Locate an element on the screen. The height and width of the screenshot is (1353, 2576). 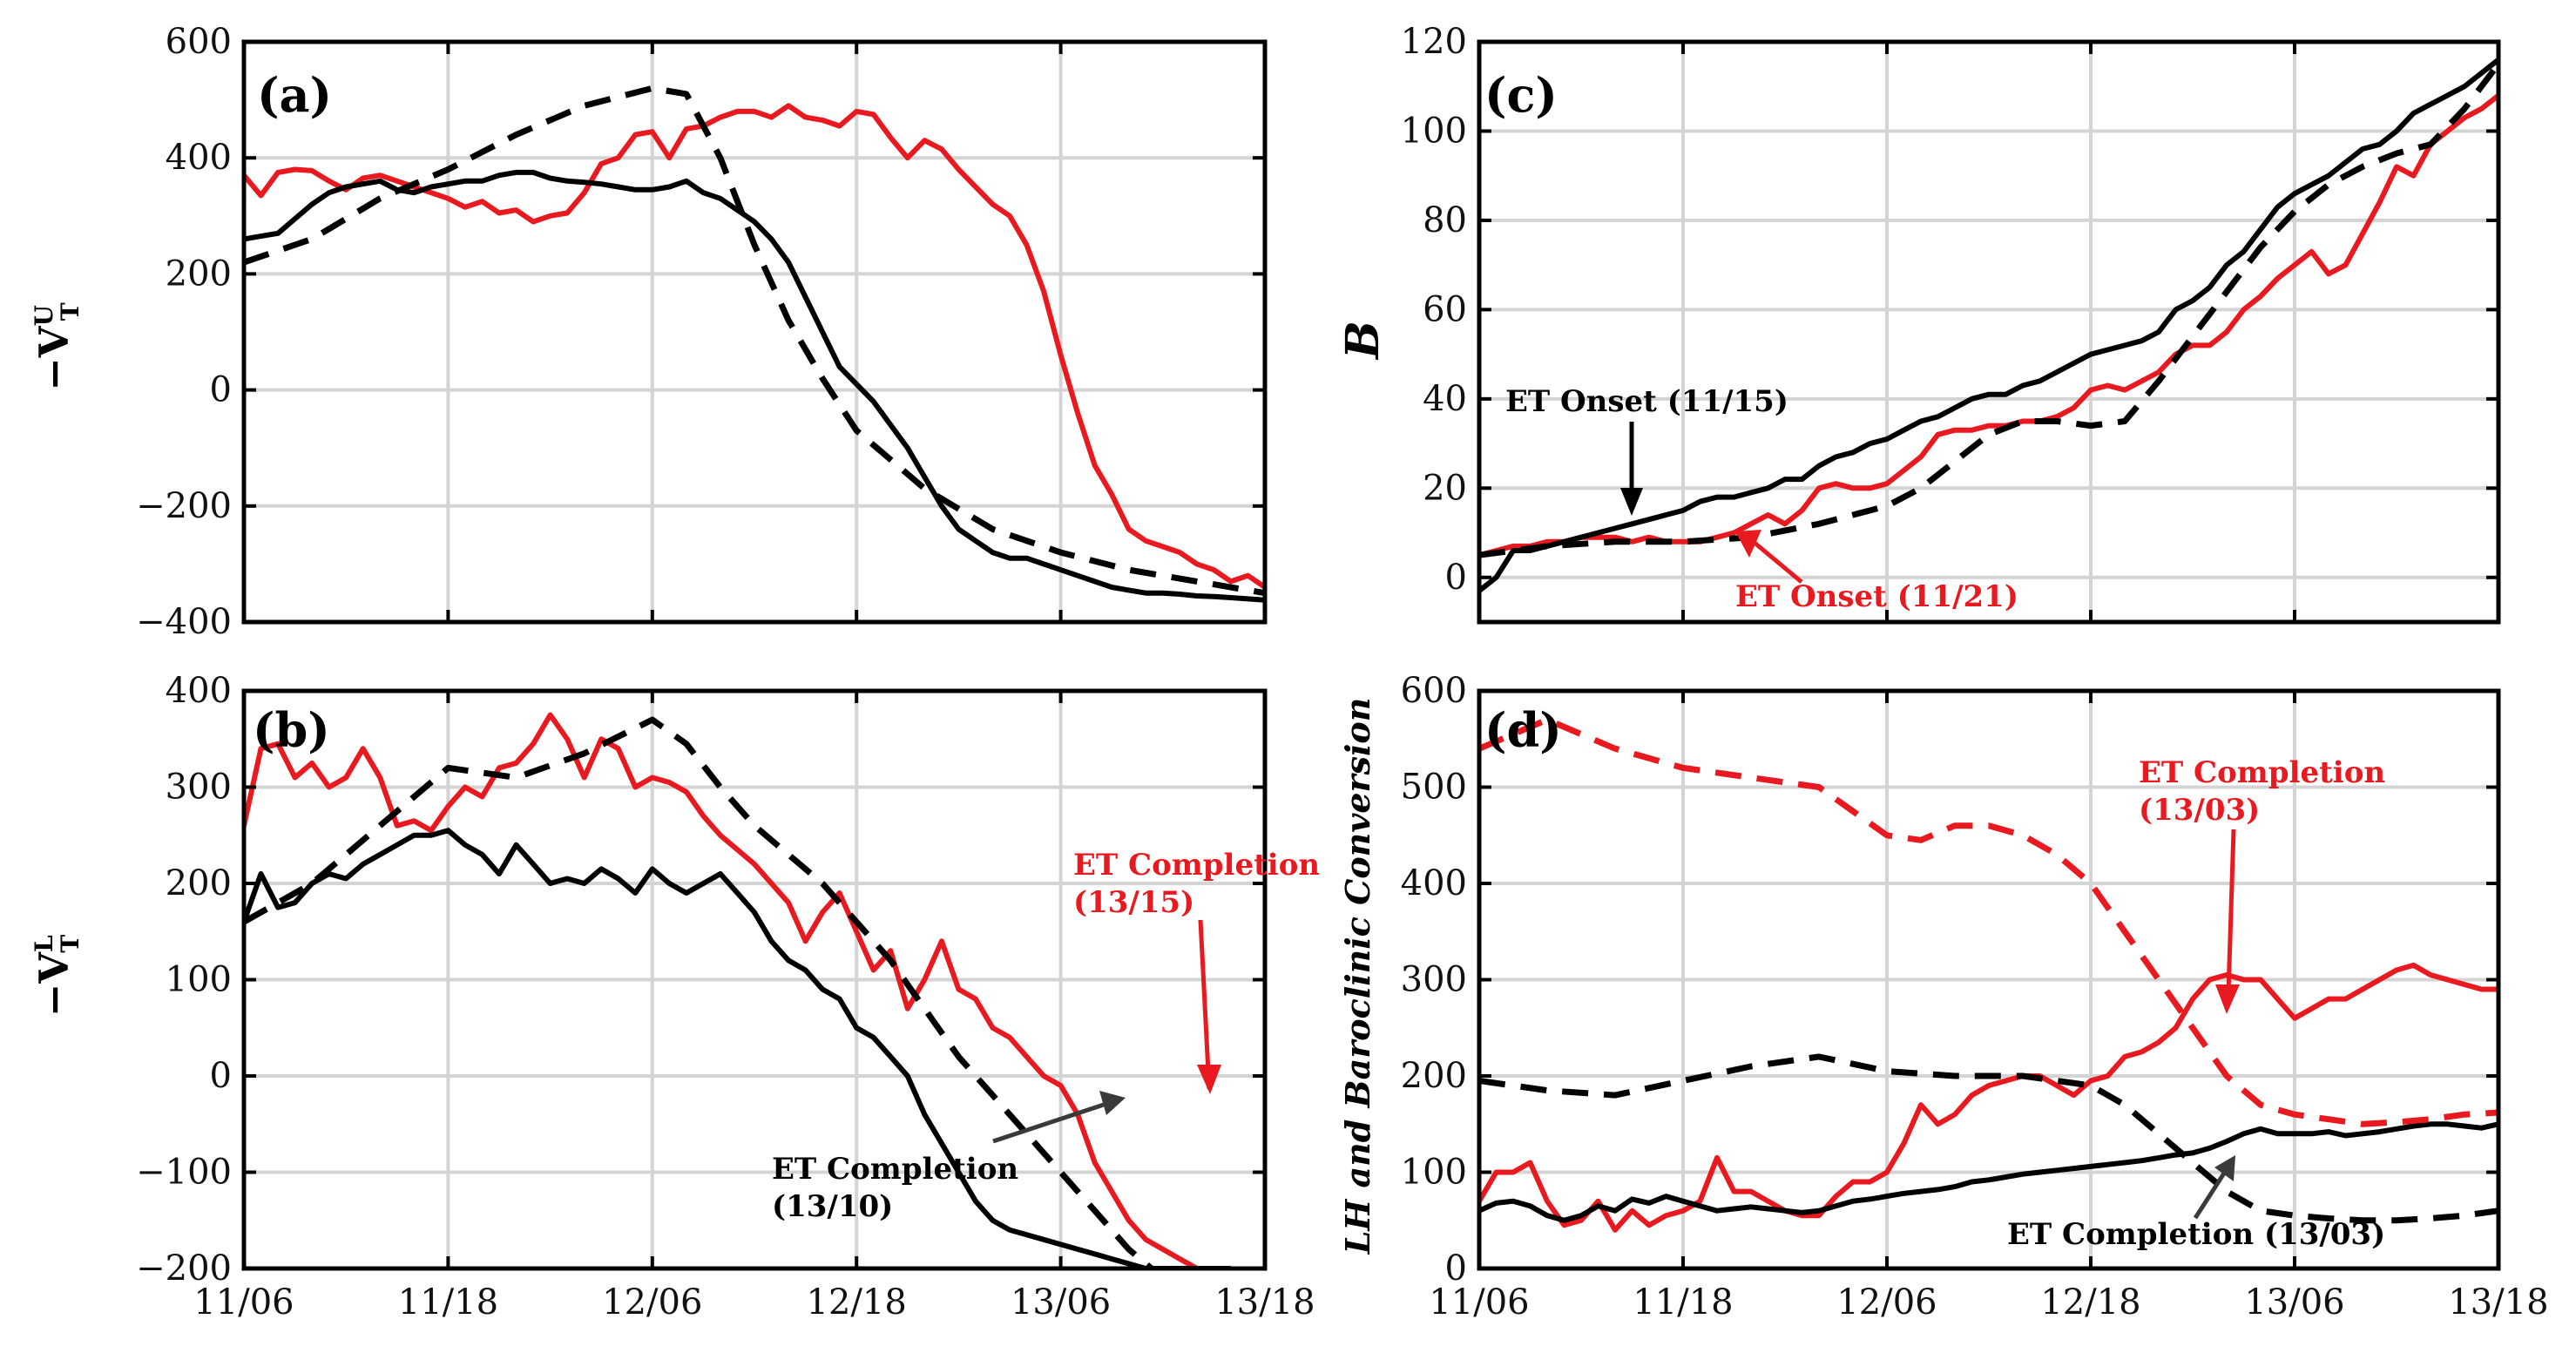
ytick-label-c-6: 120 is located at coordinates (1434, 42).